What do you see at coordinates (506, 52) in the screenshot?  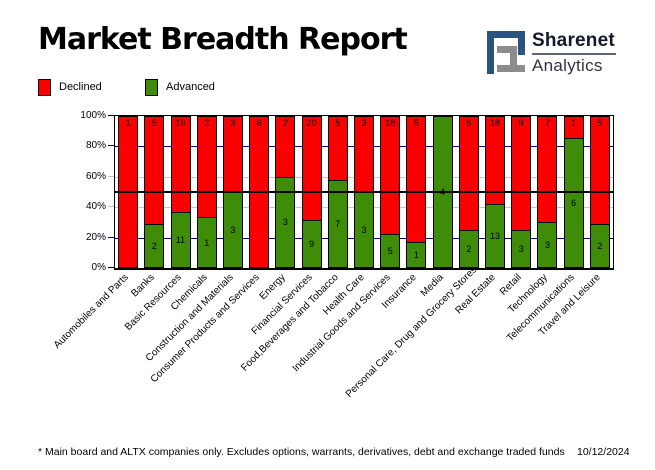 I see `sharenet-logo-icon` at bounding box center [506, 52].